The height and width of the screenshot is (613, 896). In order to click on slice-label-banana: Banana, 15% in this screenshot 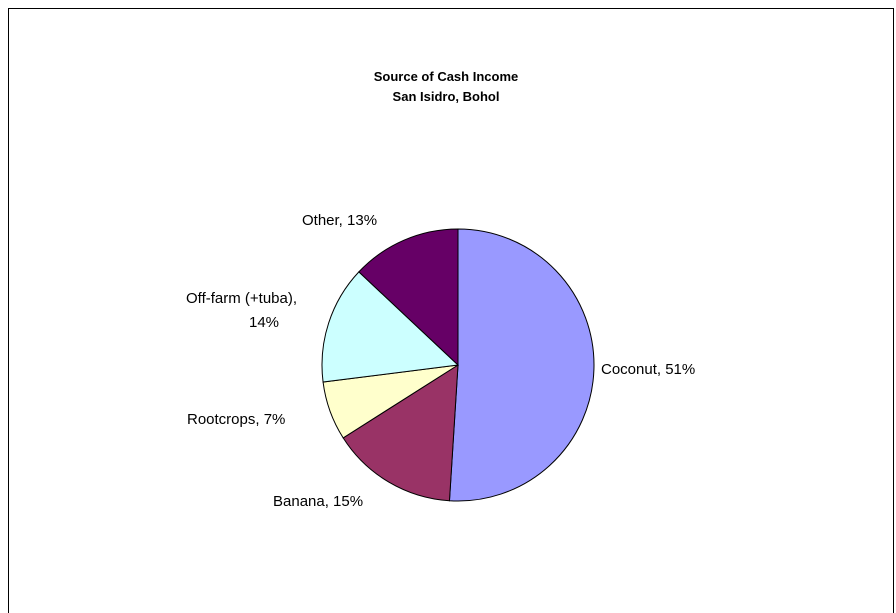, I will do `click(318, 501)`.